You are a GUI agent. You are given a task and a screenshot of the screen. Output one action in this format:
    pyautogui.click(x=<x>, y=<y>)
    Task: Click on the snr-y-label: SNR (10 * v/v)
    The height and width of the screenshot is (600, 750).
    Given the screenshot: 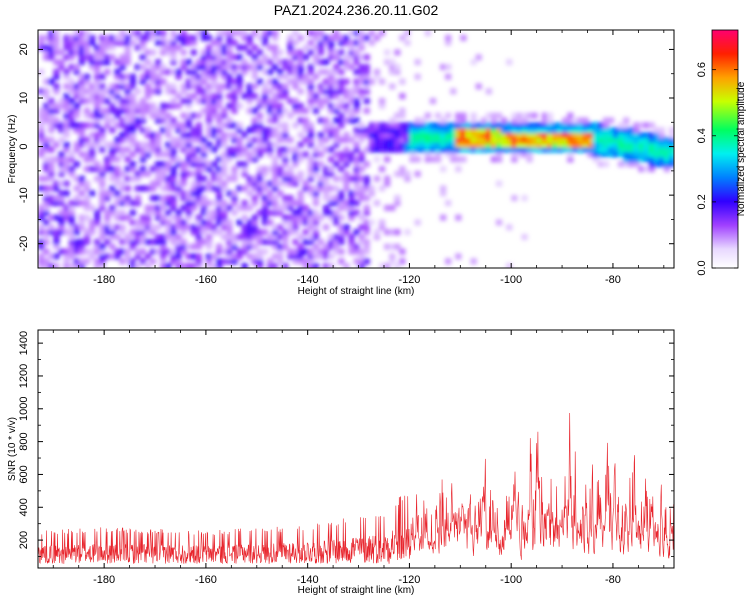 What is the action you would take?
    pyautogui.click(x=12, y=449)
    